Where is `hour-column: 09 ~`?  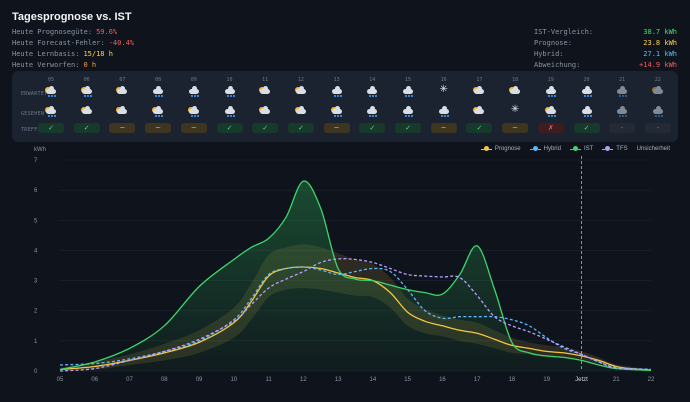
hour-column: 09 ~ is located at coordinates (194, 106).